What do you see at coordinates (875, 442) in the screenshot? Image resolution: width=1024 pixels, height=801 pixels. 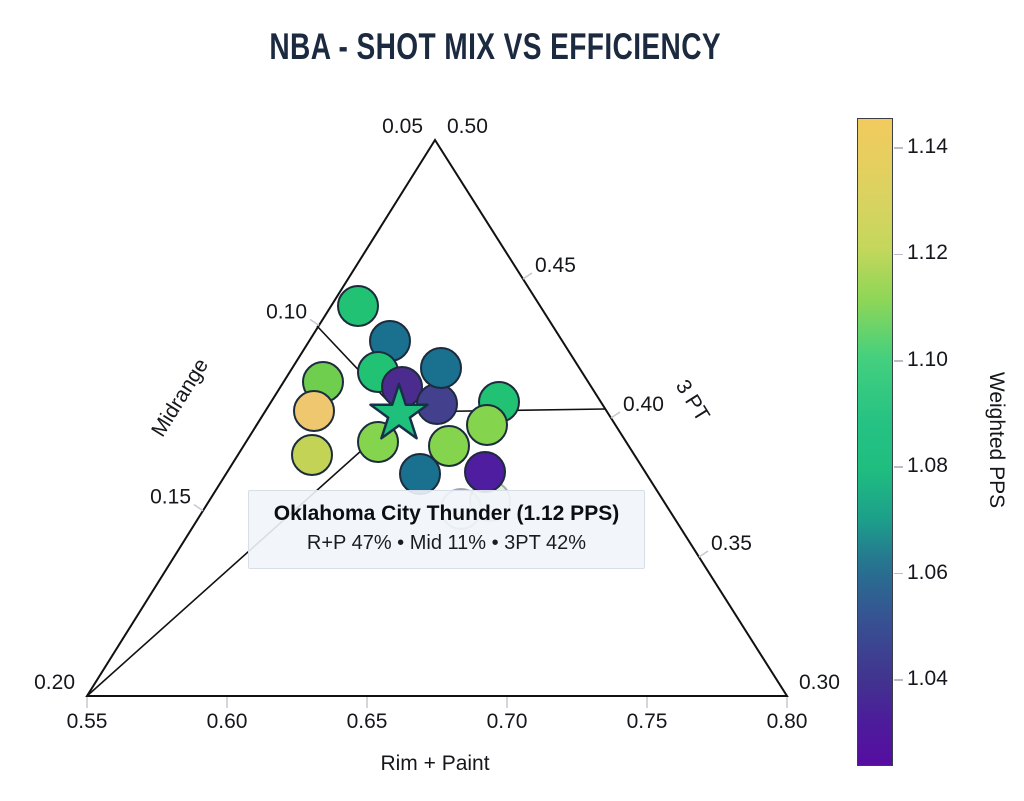 I see `colorbar` at bounding box center [875, 442].